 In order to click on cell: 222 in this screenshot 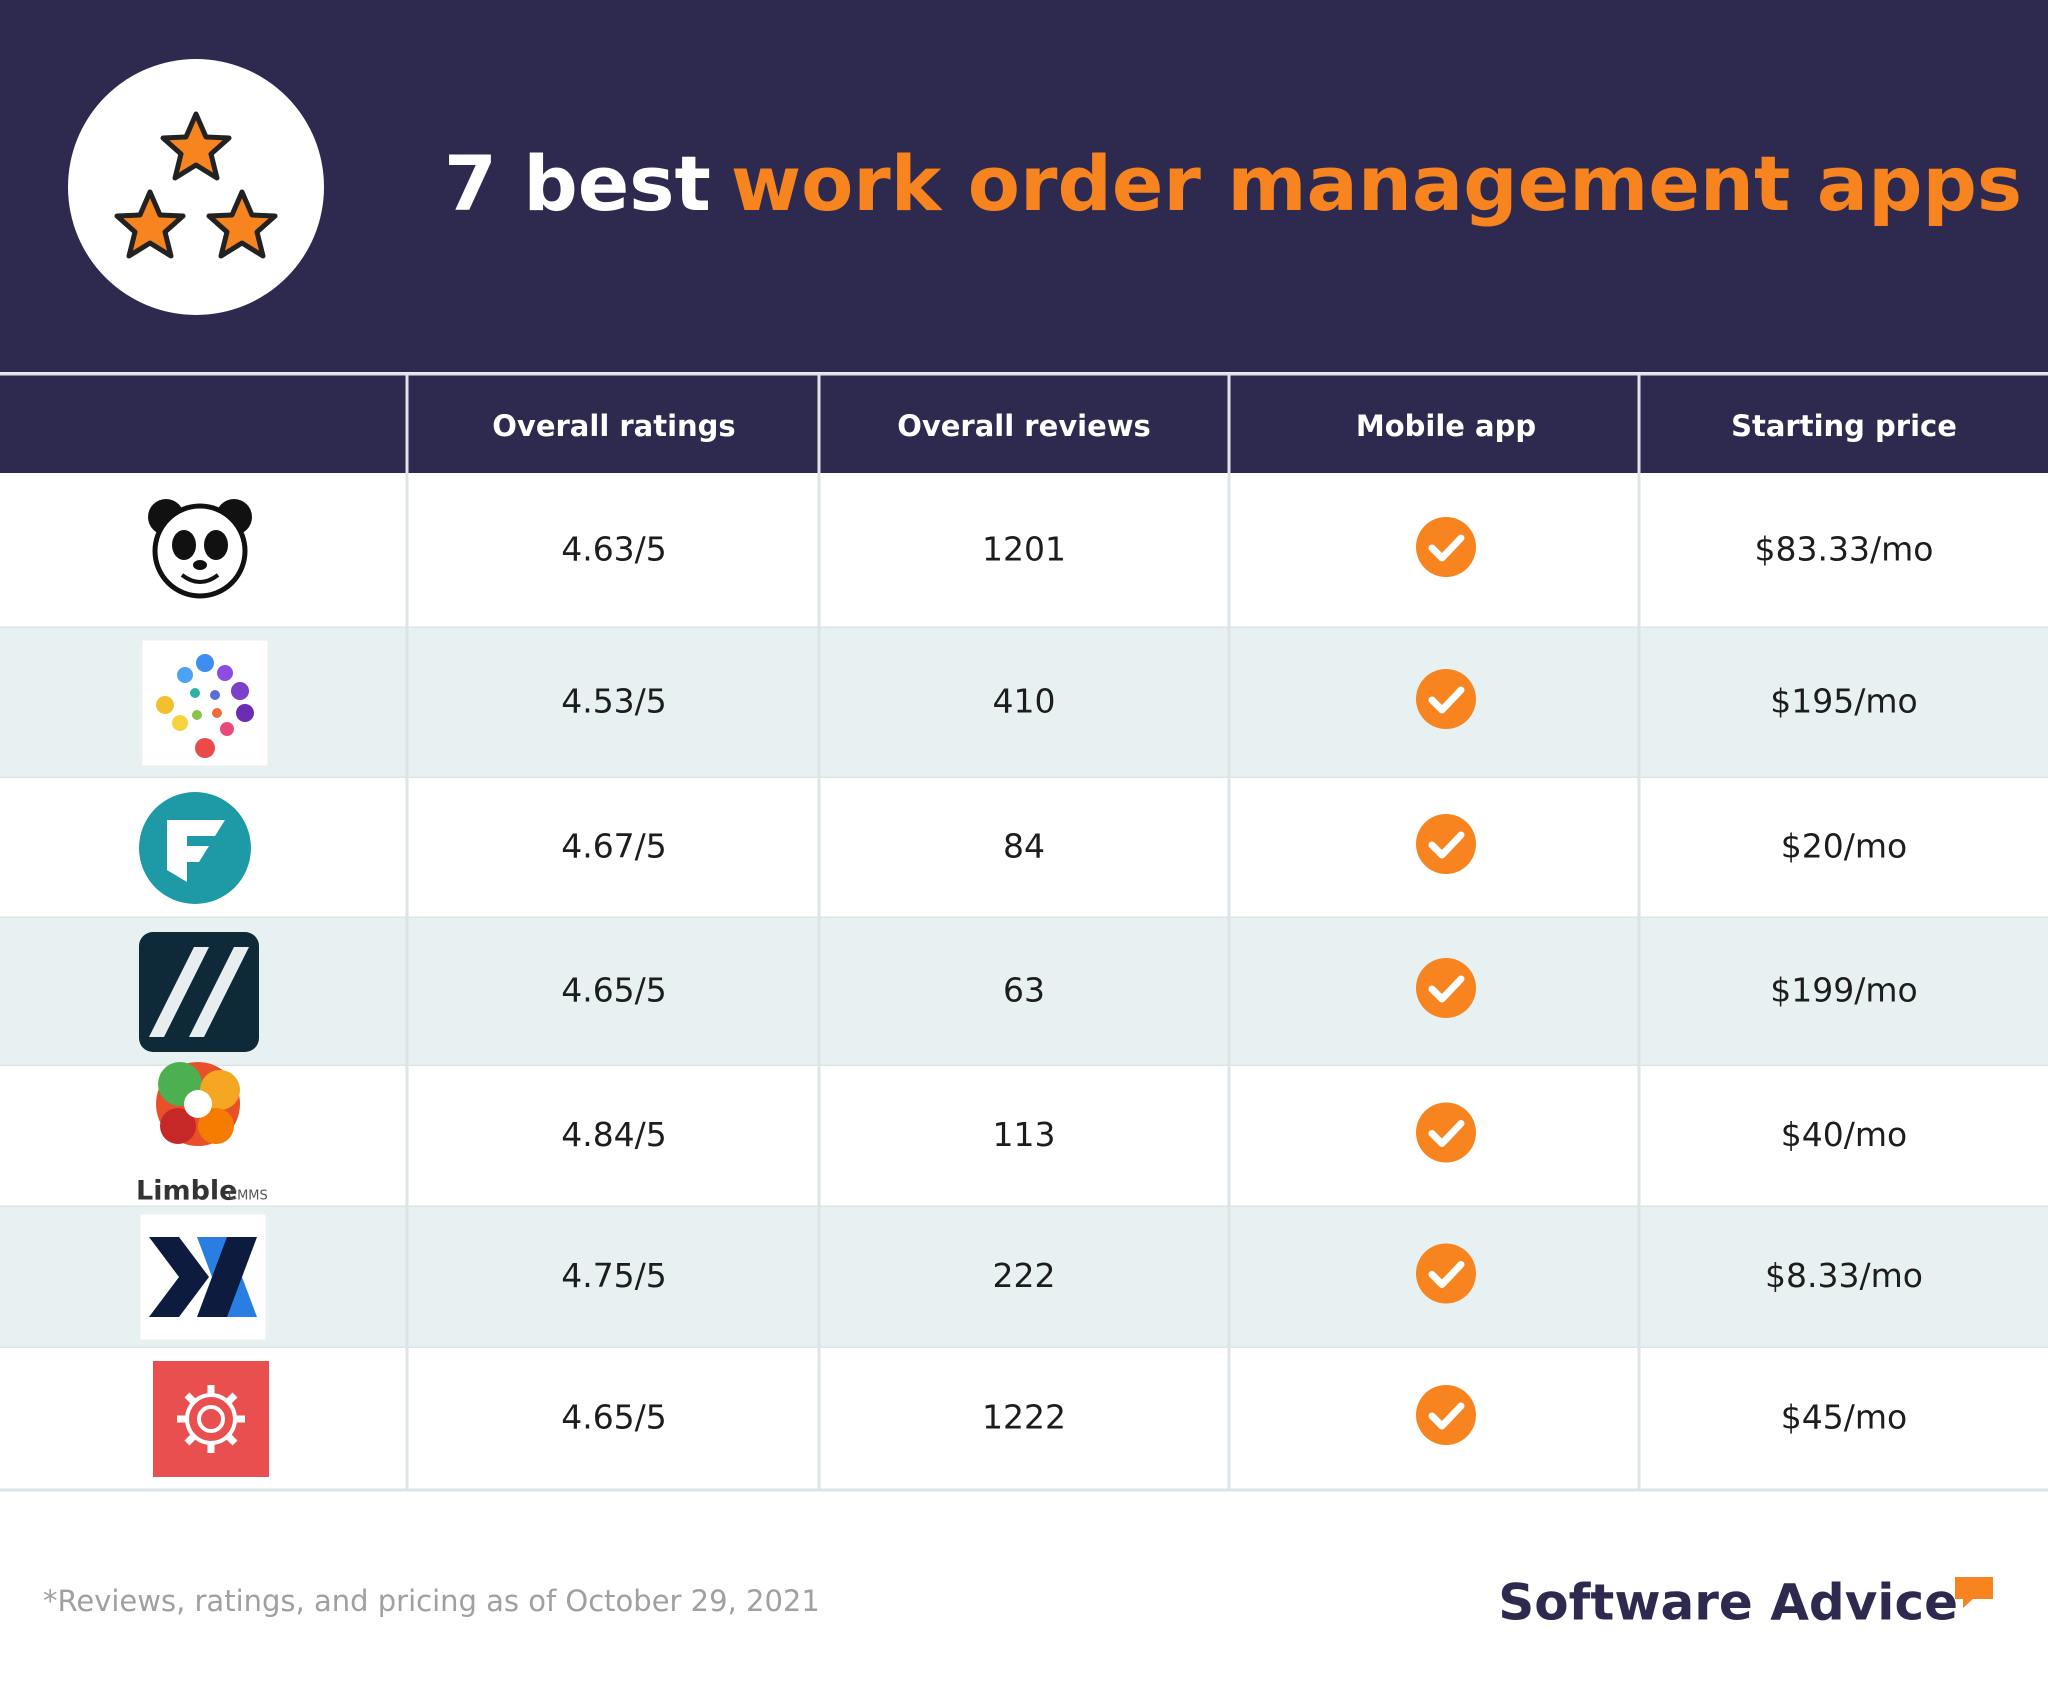, I will do `click(1024, 1275)`.